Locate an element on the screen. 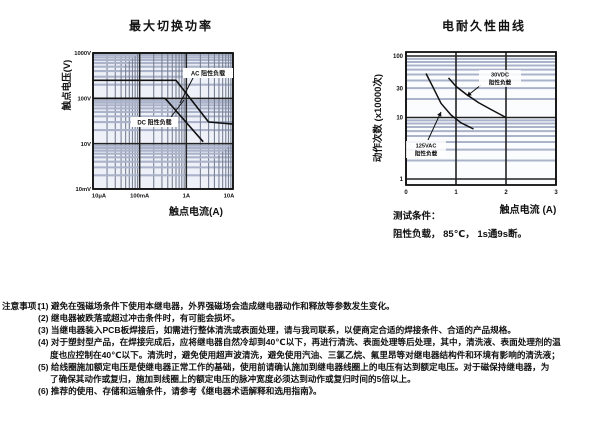 The image size is (610, 422). test-conditions-body: 阻性负载， 85℃， 1s通9s断。 is located at coordinates (460, 234).